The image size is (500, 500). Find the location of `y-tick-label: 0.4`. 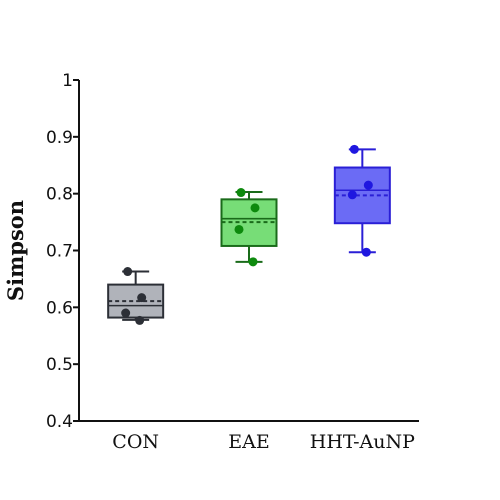

y-tick-label: 0.4 is located at coordinates (59, 422).